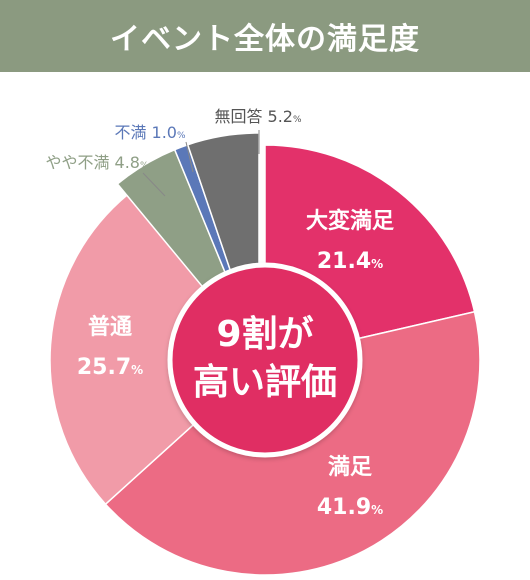 The height and width of the screenshot is (580, 530). I want to click on slice-label-6: 無回答 5.2%, so click(258, 116).